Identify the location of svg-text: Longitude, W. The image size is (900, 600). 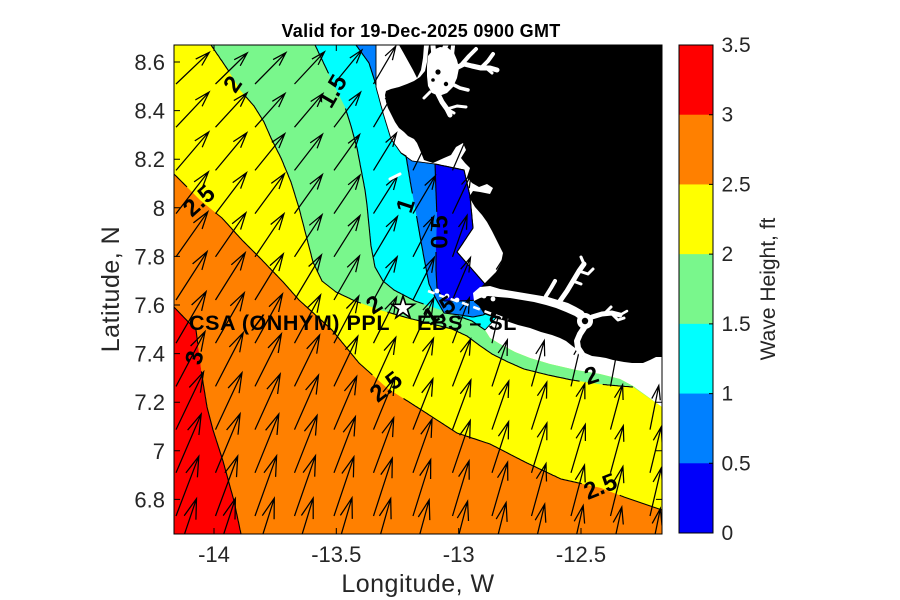
(417, 584).